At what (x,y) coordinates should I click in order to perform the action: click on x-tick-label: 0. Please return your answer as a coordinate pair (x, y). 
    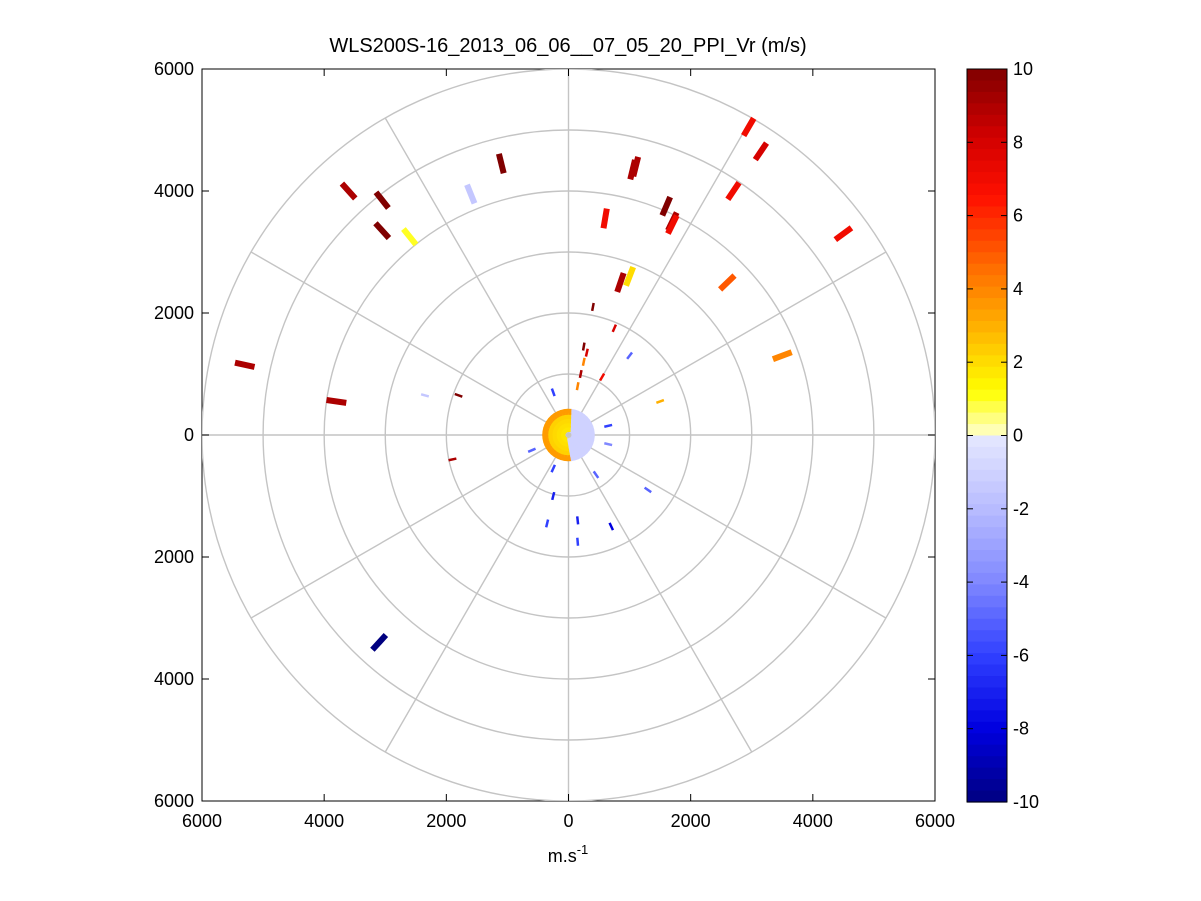
    Looking at the image, I should click on (568, 821).